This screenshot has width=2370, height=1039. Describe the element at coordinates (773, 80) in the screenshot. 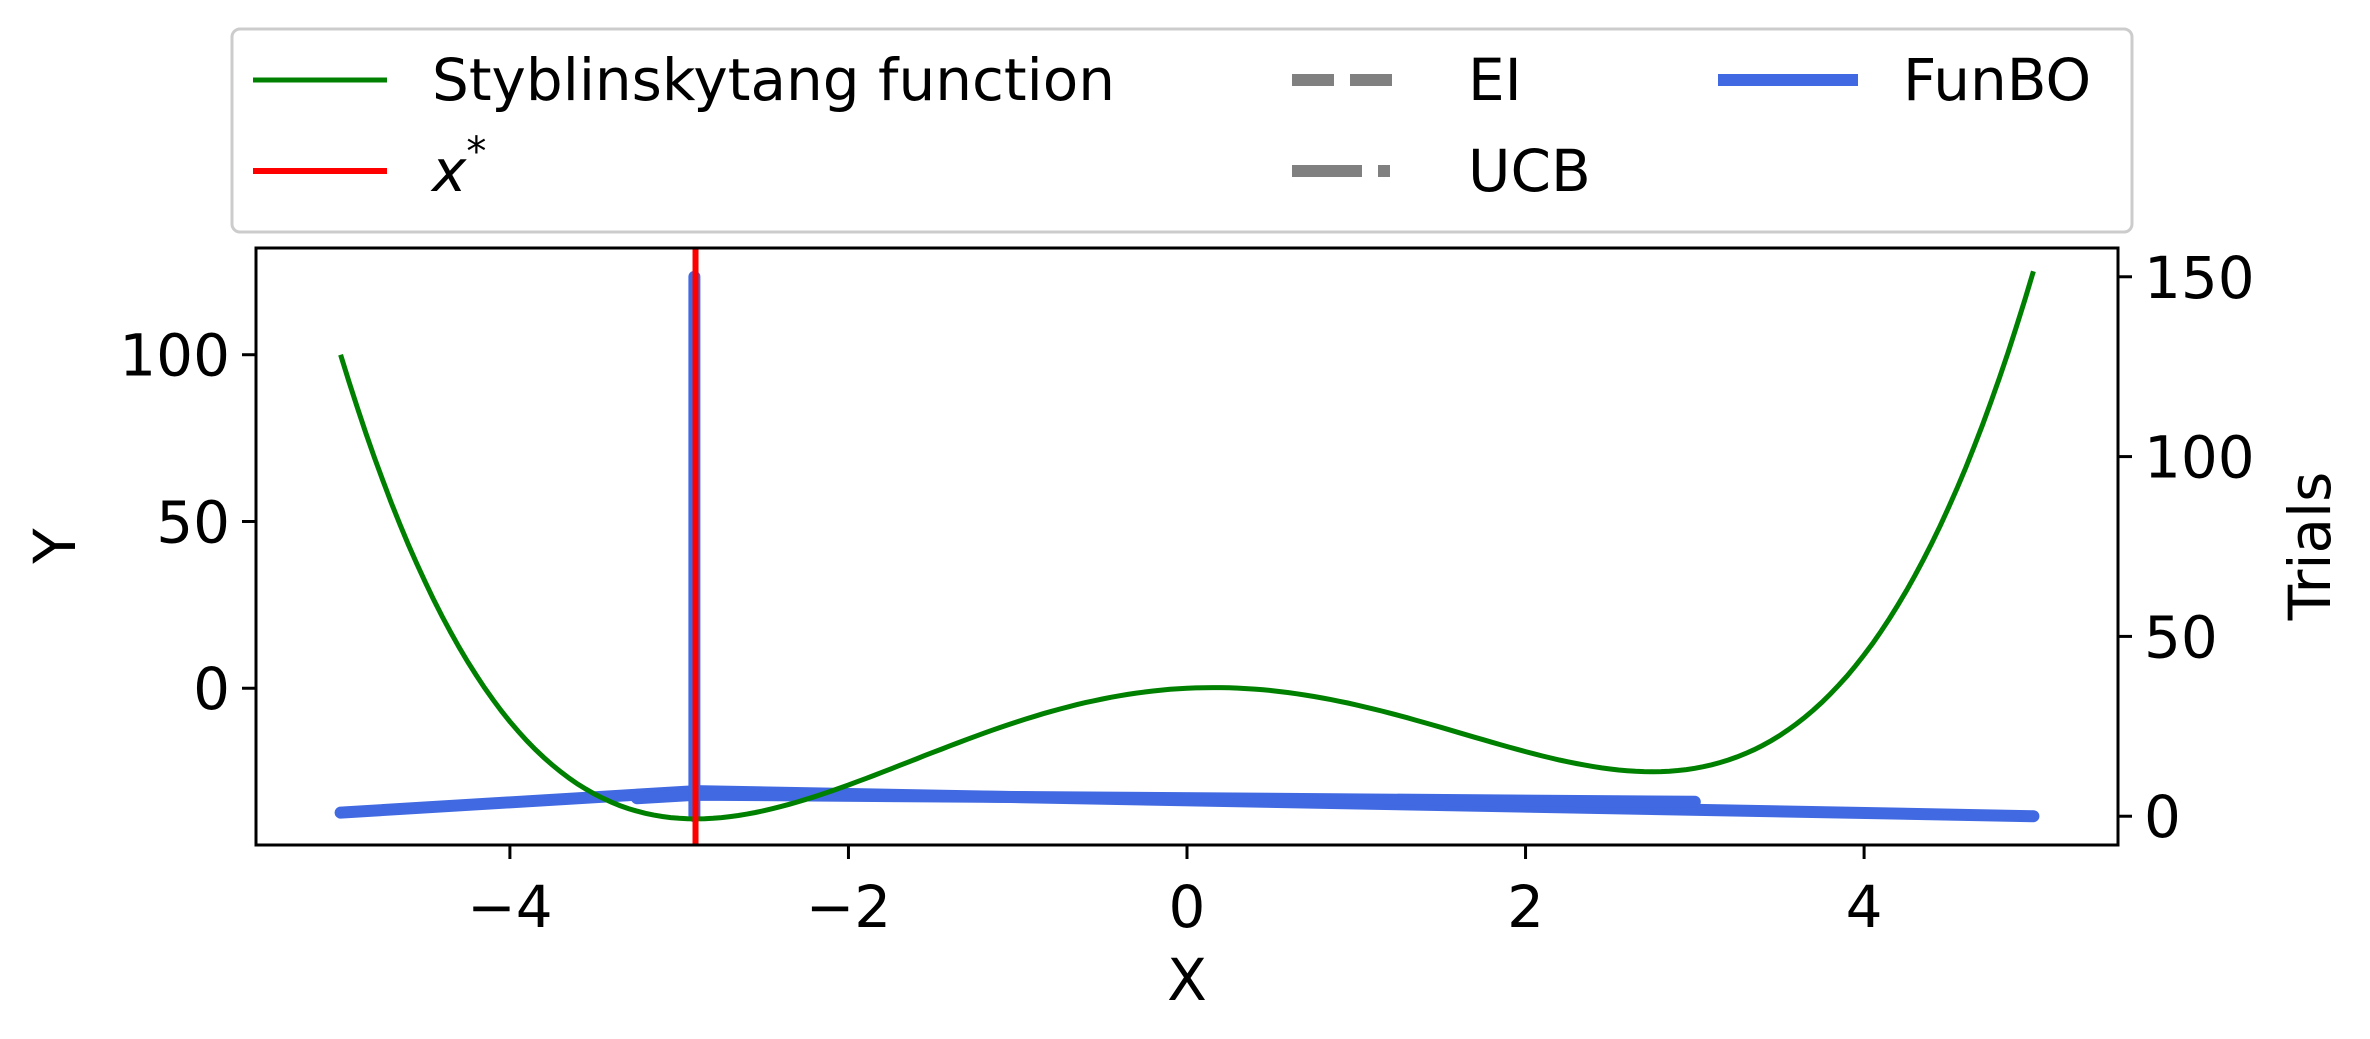

I see `legend-label-function: Styblinskytang function` at that location.